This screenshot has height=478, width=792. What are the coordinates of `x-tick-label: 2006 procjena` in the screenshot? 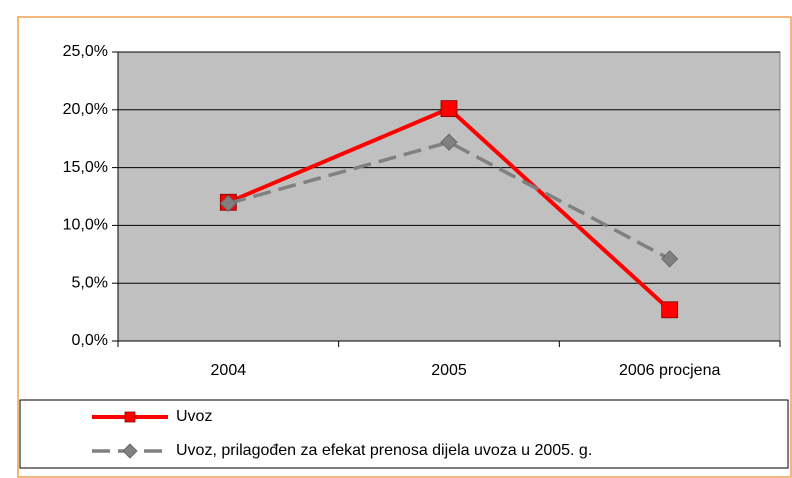 It's located at (670, 370).